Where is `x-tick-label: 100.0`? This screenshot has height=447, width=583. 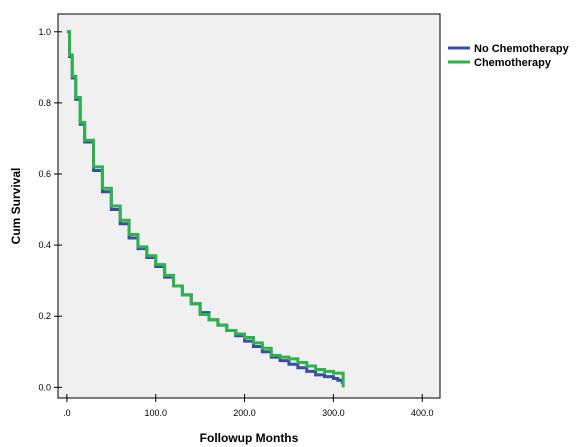 x-tick-label: 100.0 is located at coordinates (155, 413).